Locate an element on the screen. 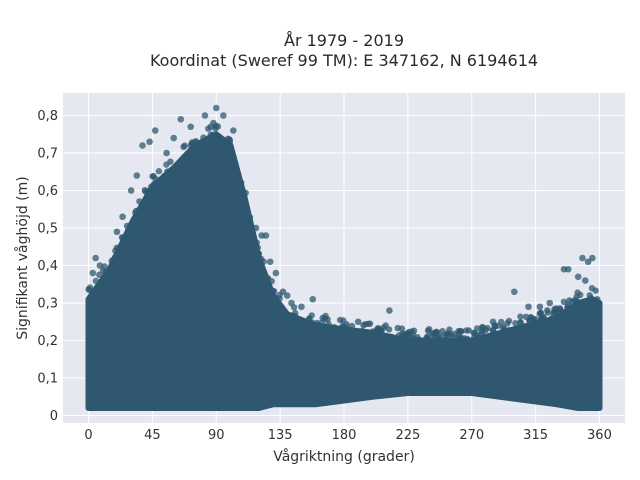  chart-title: År 1979 - 2019 is located at coordinates (344, 40).